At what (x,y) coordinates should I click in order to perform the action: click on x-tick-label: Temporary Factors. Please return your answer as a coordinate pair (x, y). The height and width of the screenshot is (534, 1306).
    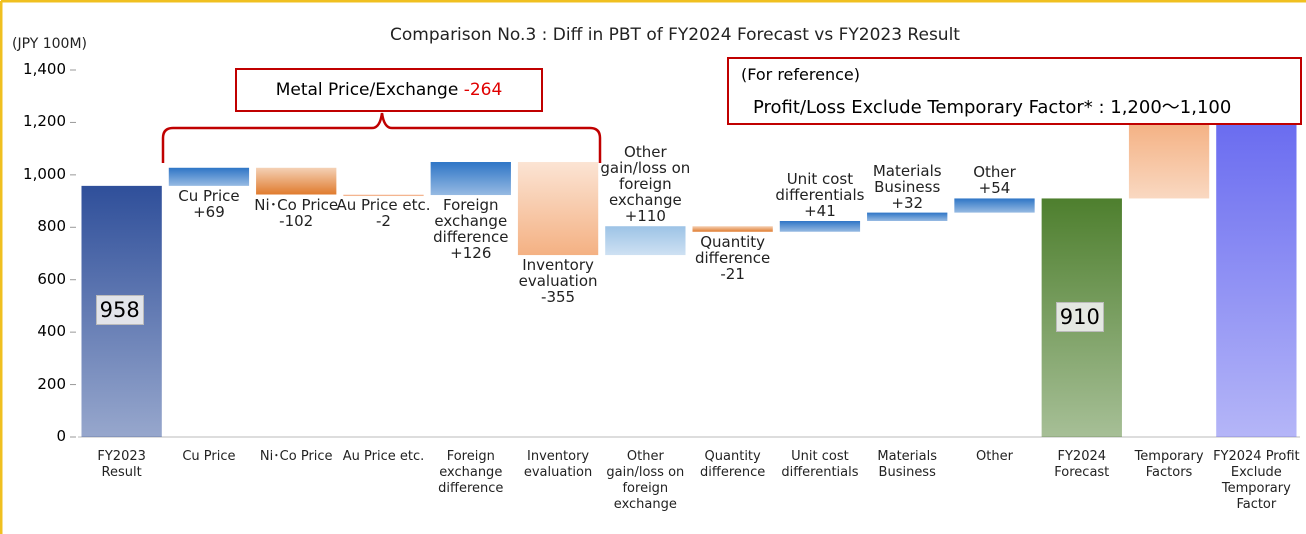
    Looking at the image, I should click on (1169, 464).